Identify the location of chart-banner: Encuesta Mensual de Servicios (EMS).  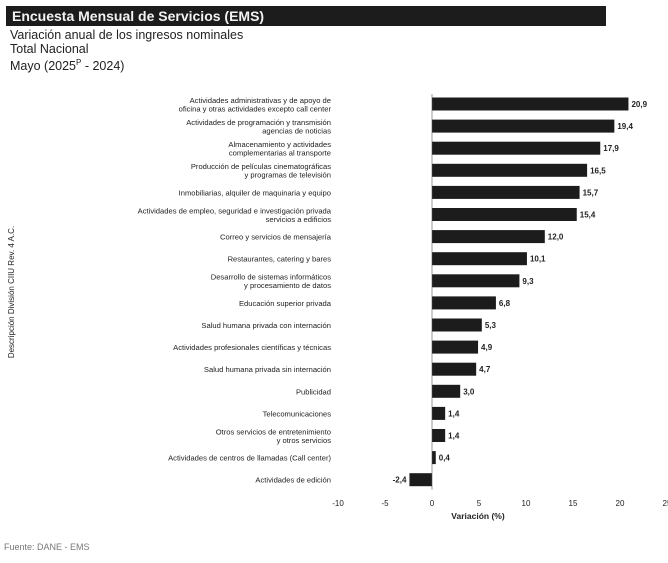
(306, 16).